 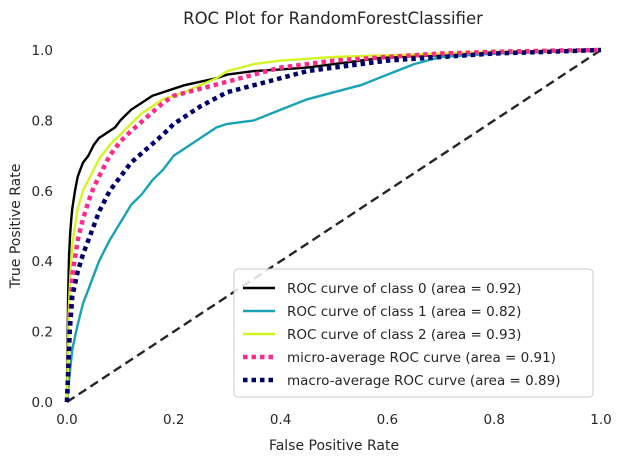 What do you see at coordinates (42, 227) in the screenshot?
I see `y-tick-labels: 0.0 0.2 0.4 0.6 0.8 1.0` at bounding box center [42, 227].